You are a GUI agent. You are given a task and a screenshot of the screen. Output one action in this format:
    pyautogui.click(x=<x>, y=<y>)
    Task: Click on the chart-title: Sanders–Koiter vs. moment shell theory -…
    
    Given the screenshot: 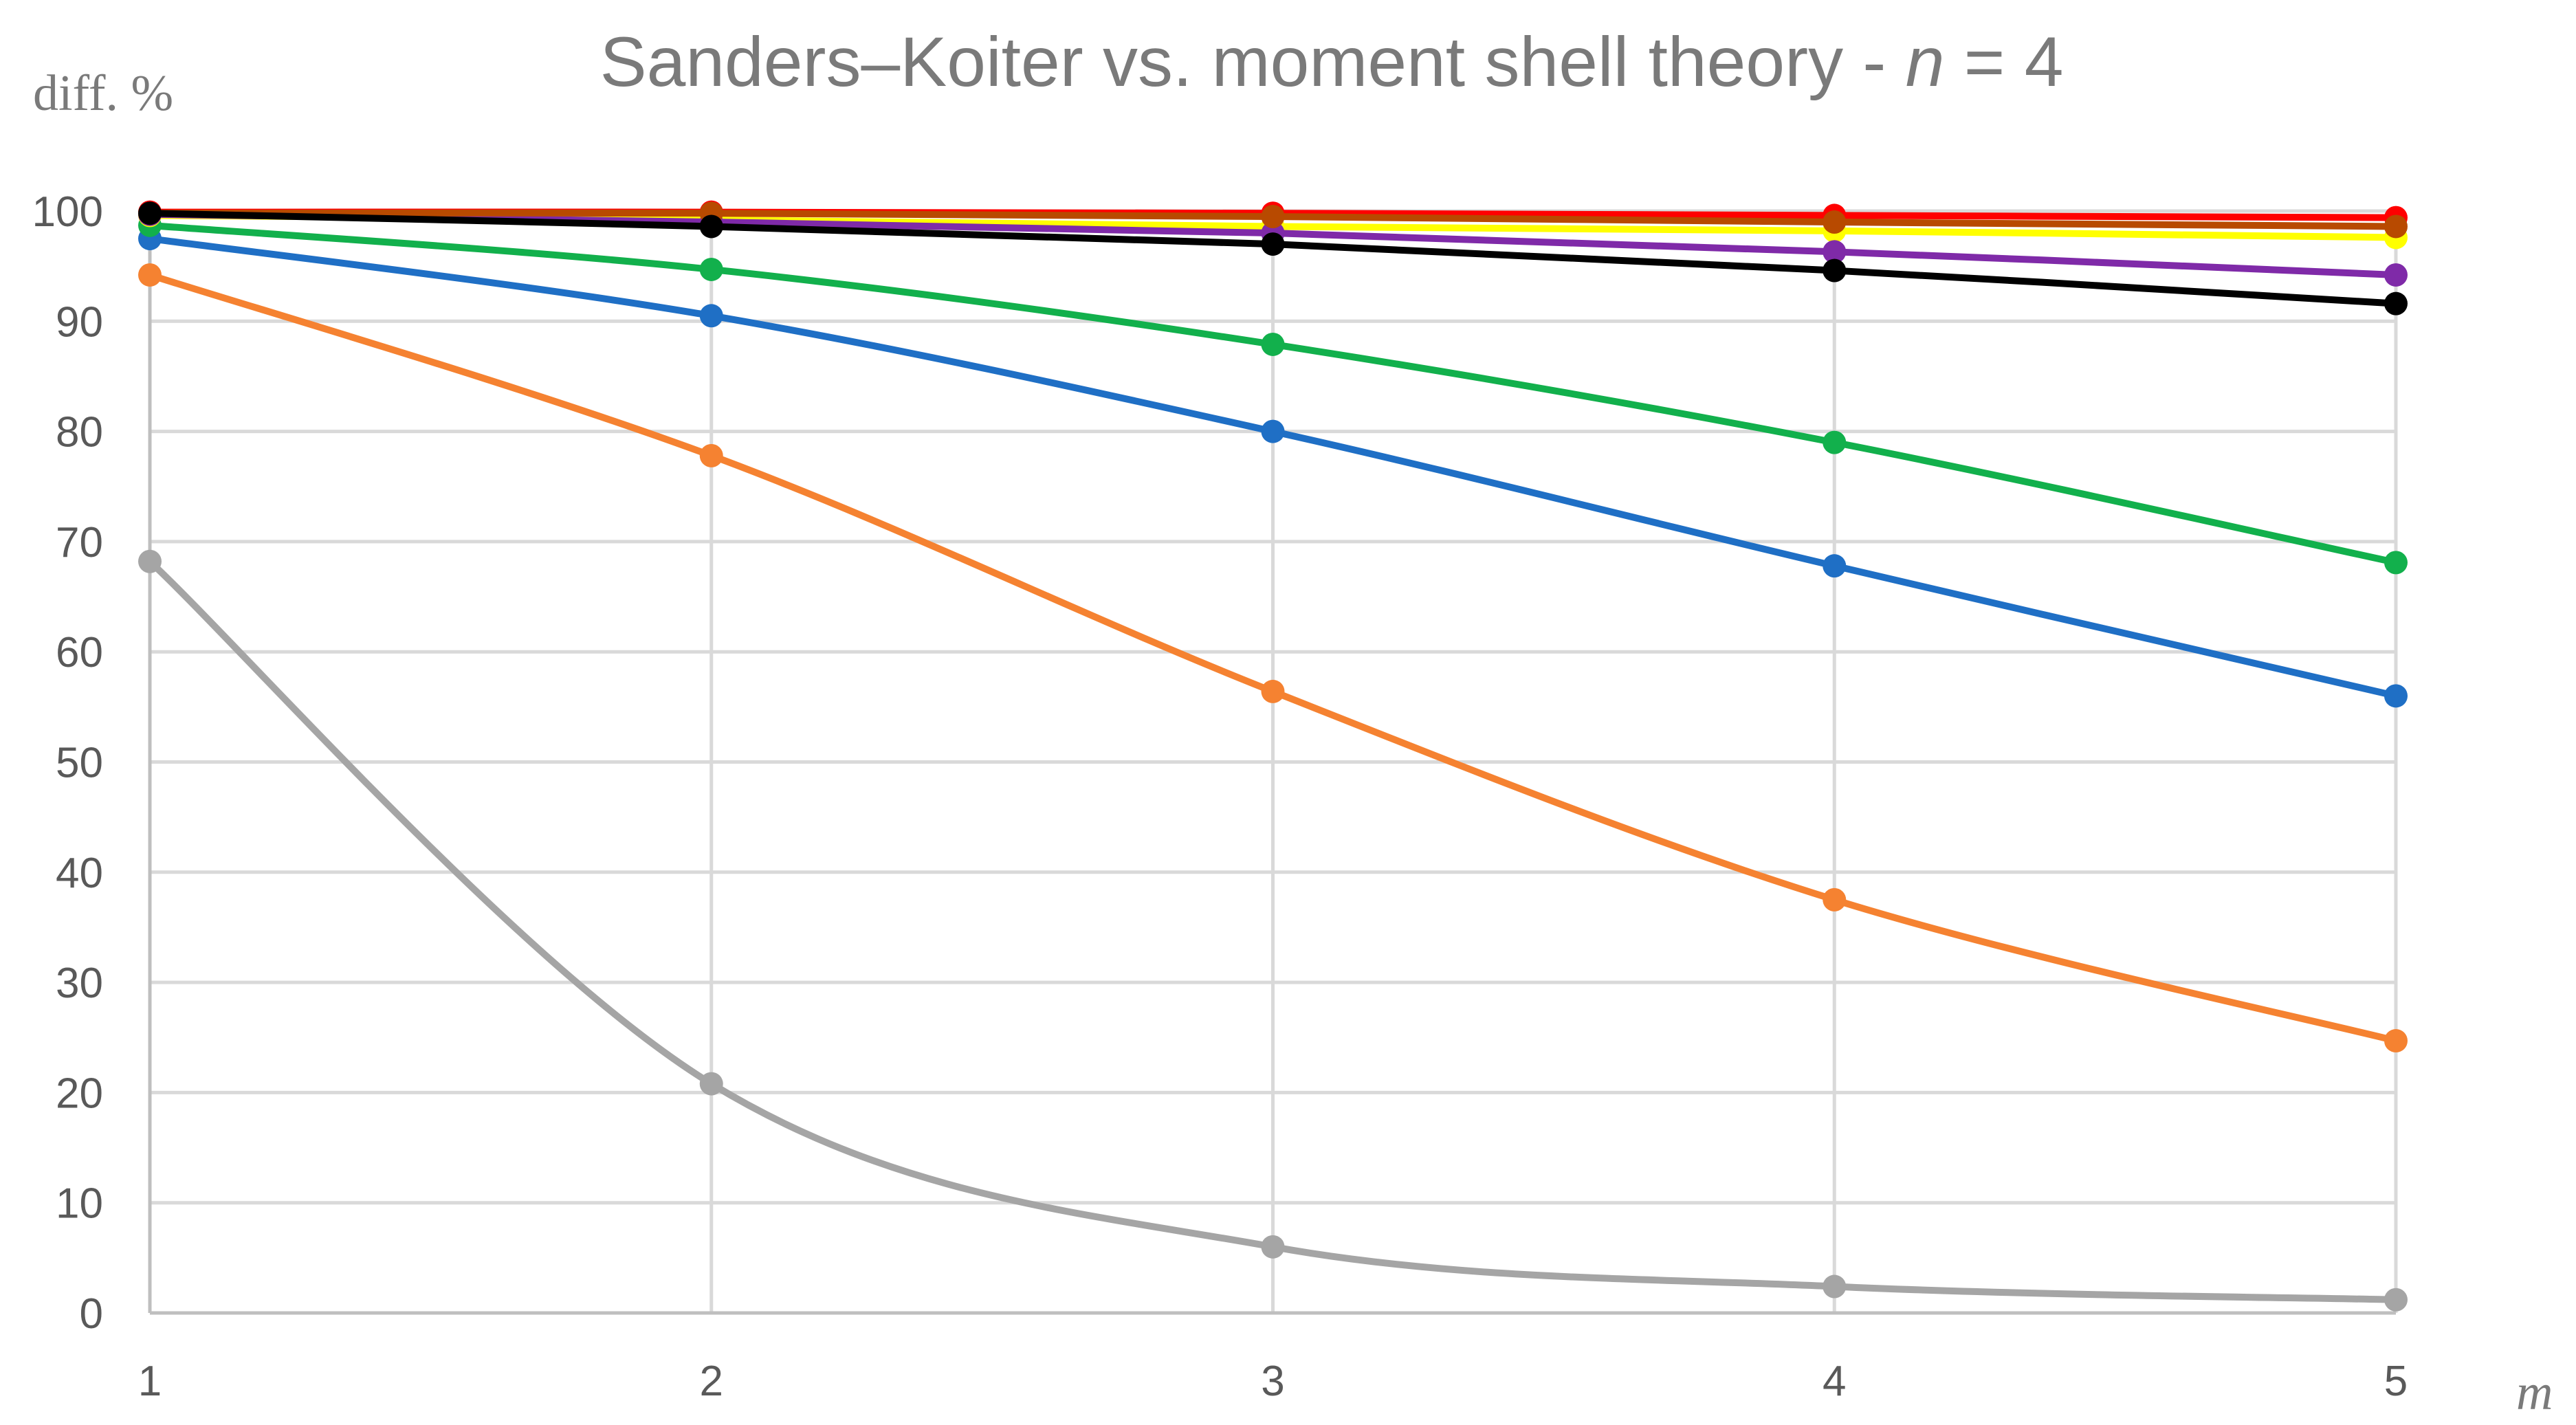 What is the action you would take?
    pyautogui.click(x=1332, y=62)
    